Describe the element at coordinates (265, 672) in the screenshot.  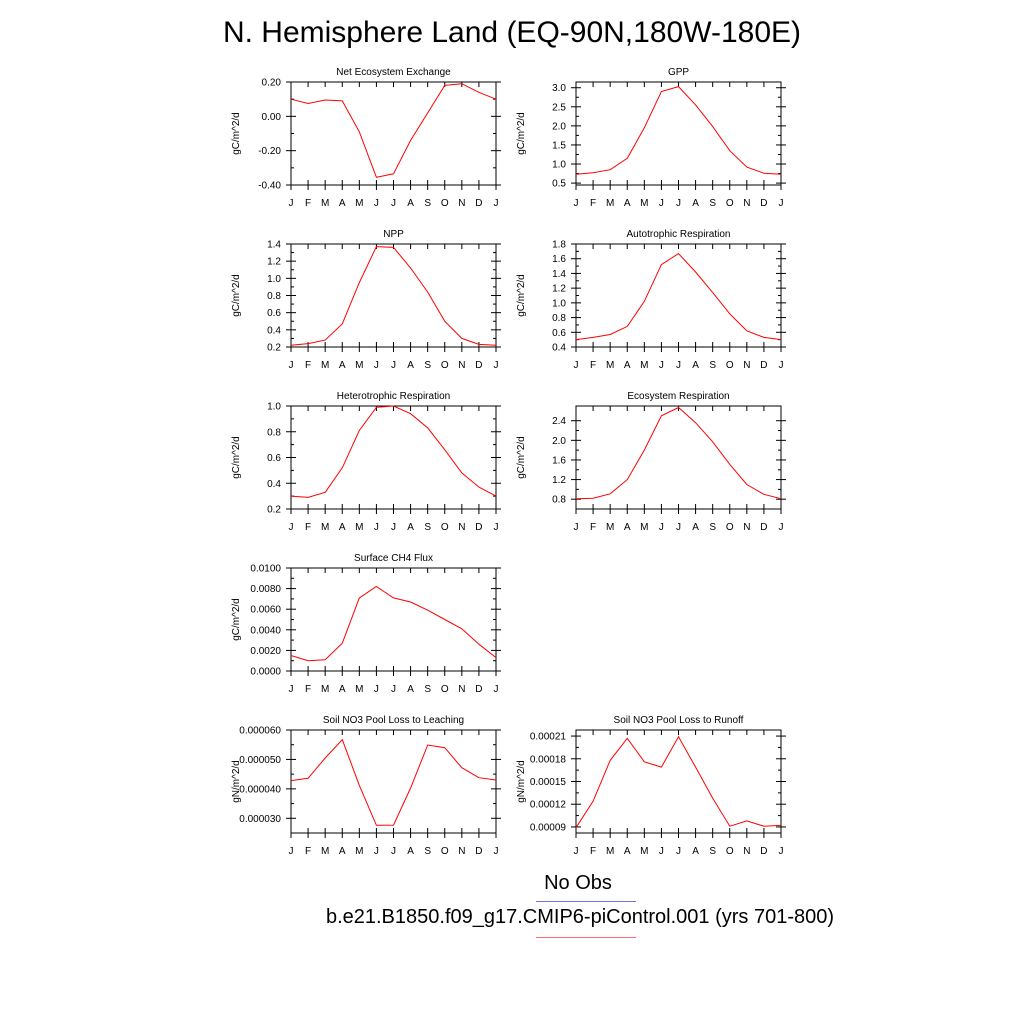
I see `y-tick-label: 0.0000` at that location.